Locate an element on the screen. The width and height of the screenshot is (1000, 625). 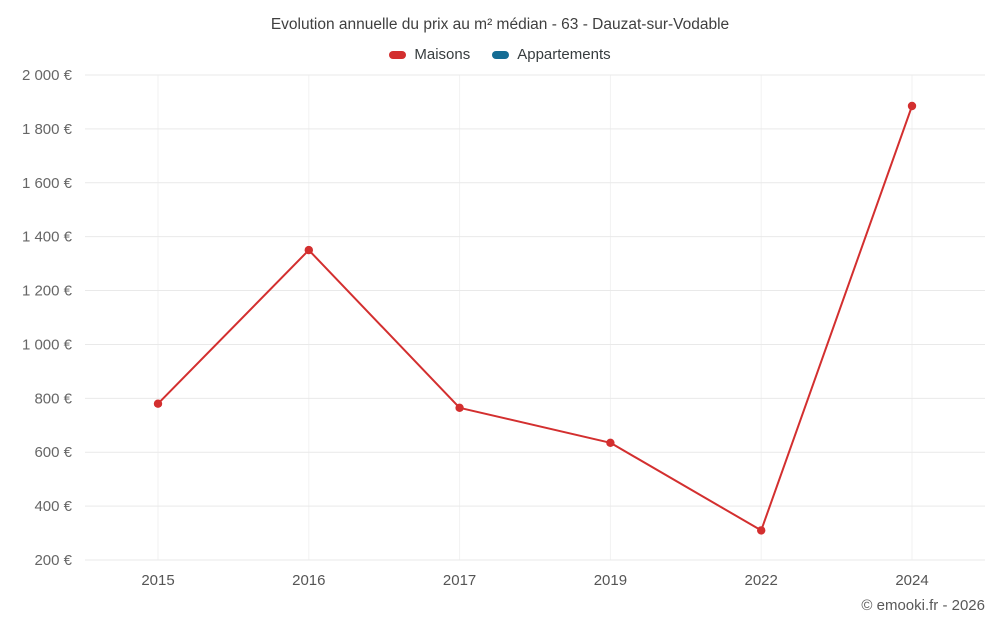
y-axis-tick-label: 1 600 € is located at coordinates (47, 183).